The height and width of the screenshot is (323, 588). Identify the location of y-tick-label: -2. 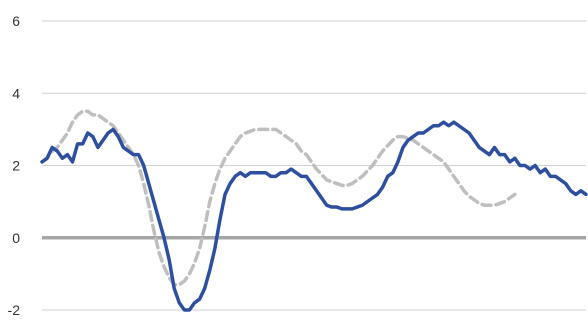
(14, 310).